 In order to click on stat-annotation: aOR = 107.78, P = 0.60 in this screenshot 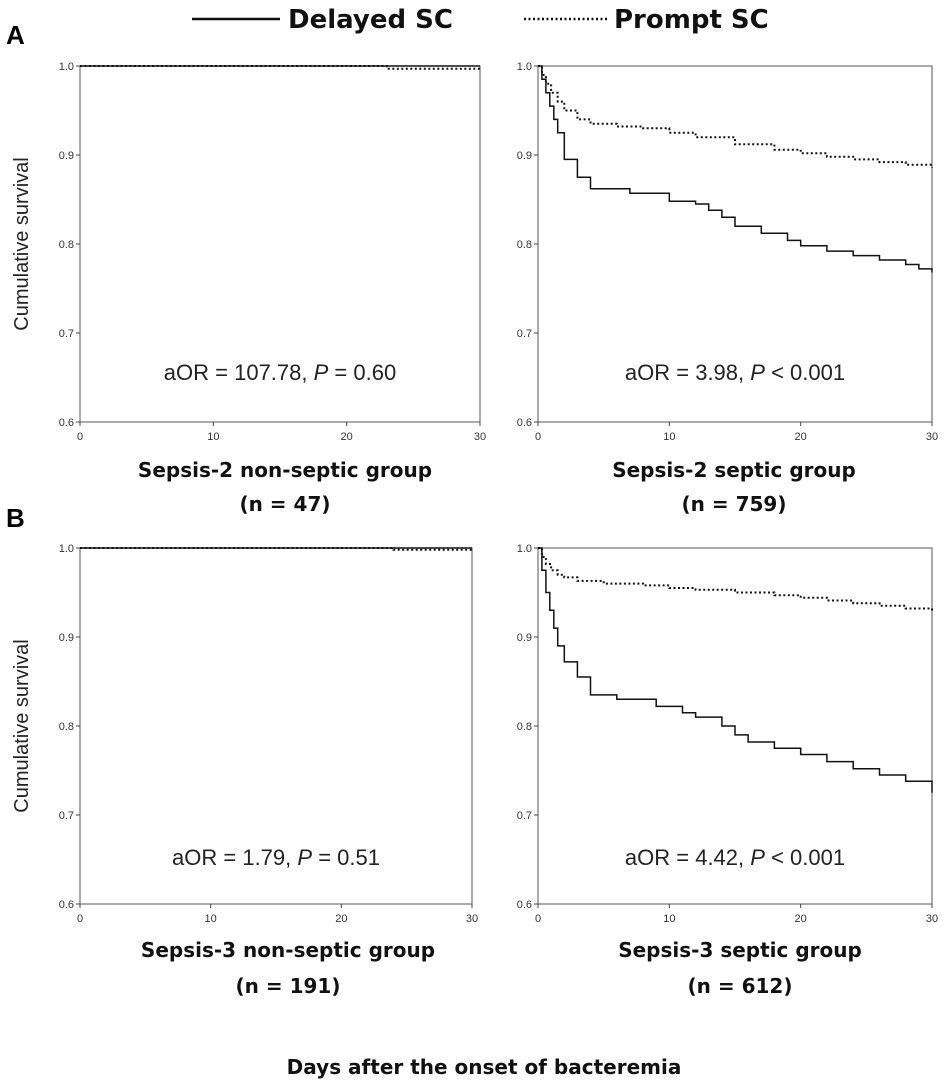, I will do `click(280, 372)`.